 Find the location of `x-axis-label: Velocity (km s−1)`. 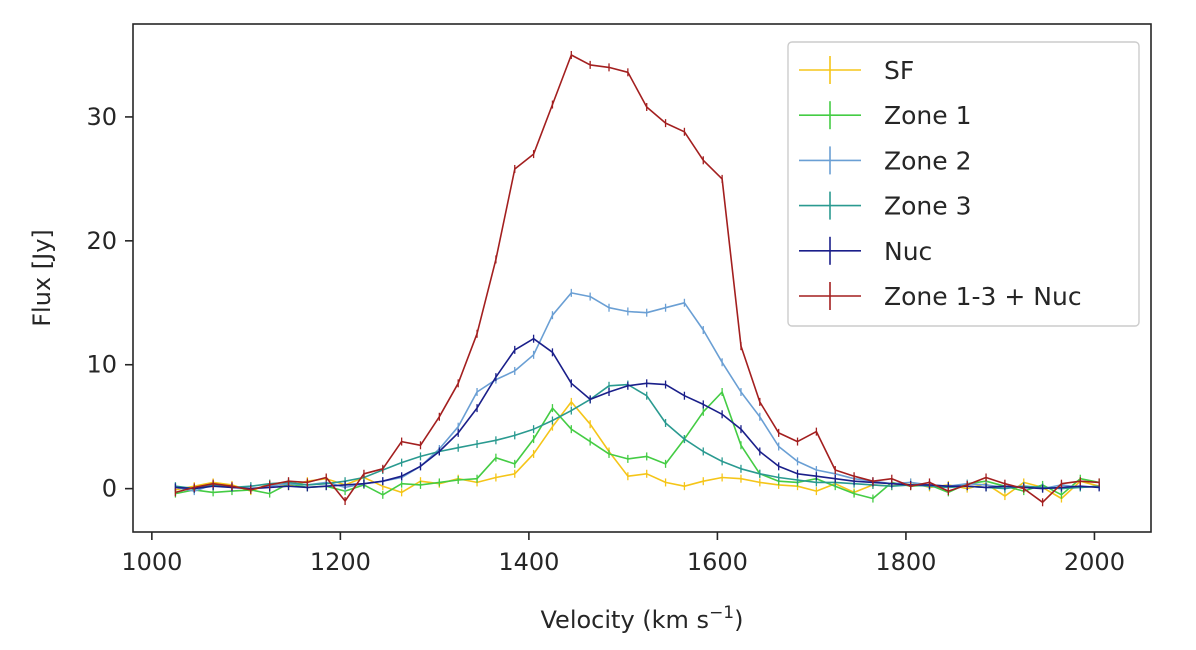

x-axis-label: Velocity (km s−1) is located at coordinates (642, 618).